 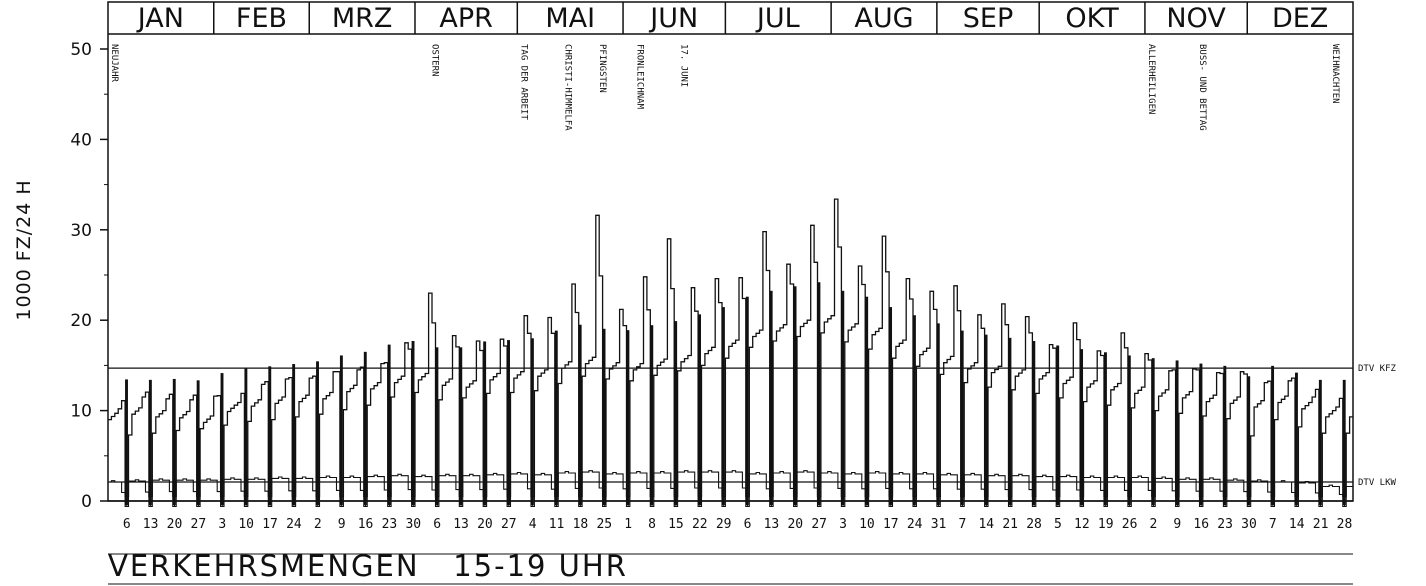 I want to click on month-label-jan: JAN, so click(x=160, y=18).